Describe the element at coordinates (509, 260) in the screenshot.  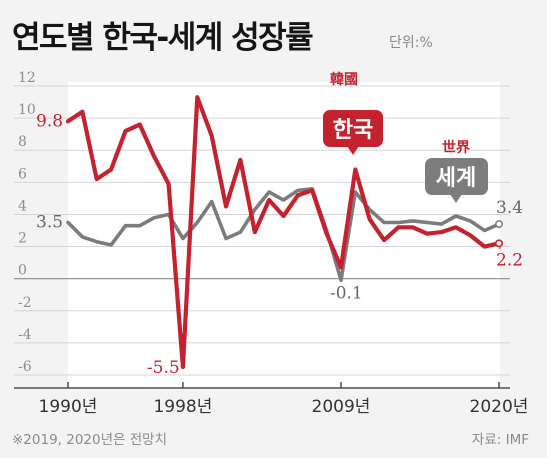
I see `data-label: 2.2` at that location.